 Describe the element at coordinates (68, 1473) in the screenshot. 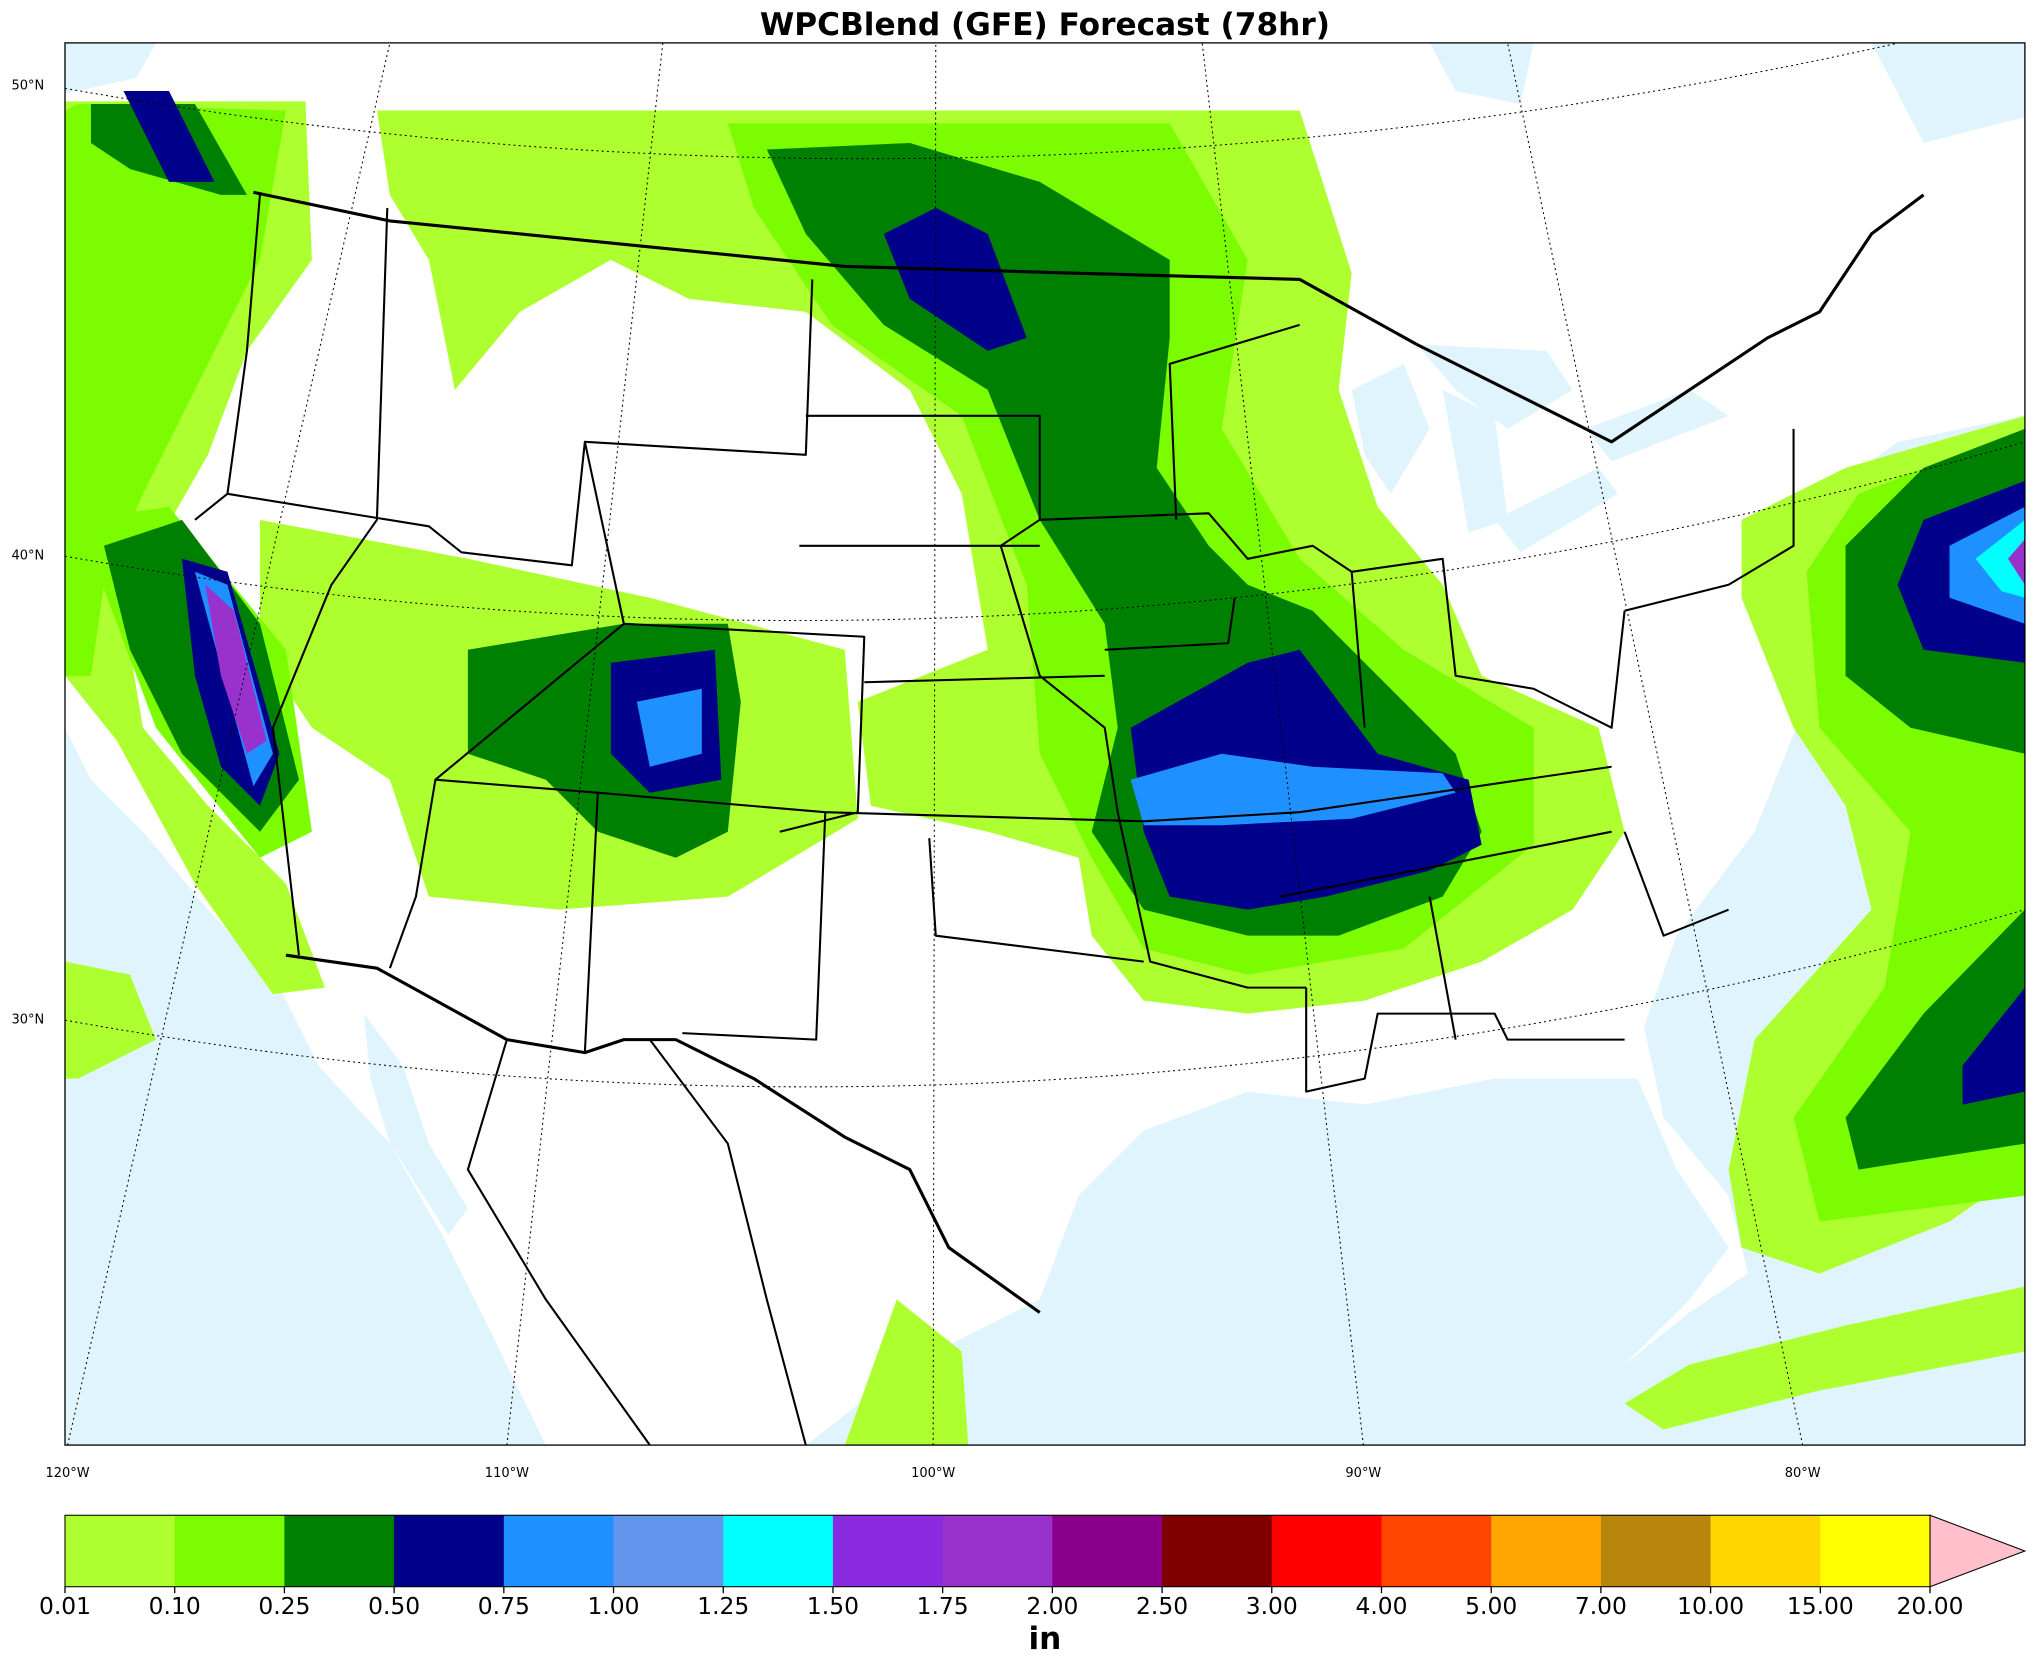

I see `lon-label: 120°W` at that location.